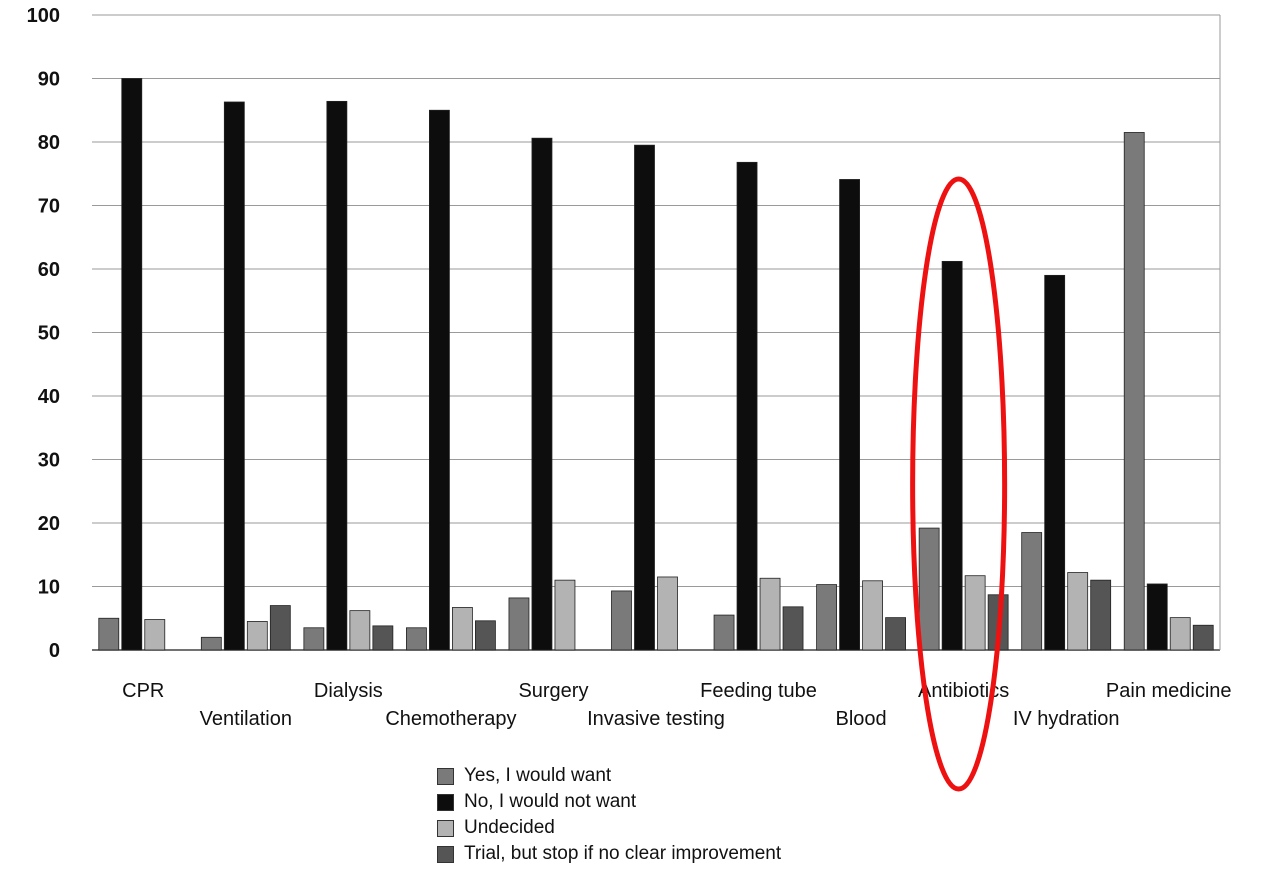 This screenshot has height=887, width=1273. I want to click on y-tick-label: 20, so click(49, 524).